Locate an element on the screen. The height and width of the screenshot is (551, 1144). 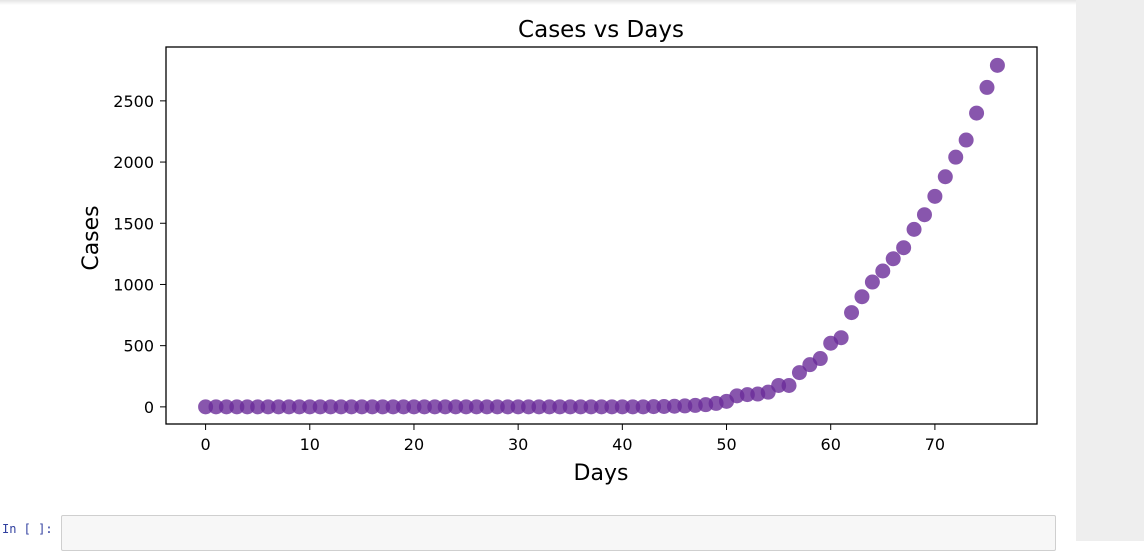
next-cell-code-input is located at coordinates (558, 533).